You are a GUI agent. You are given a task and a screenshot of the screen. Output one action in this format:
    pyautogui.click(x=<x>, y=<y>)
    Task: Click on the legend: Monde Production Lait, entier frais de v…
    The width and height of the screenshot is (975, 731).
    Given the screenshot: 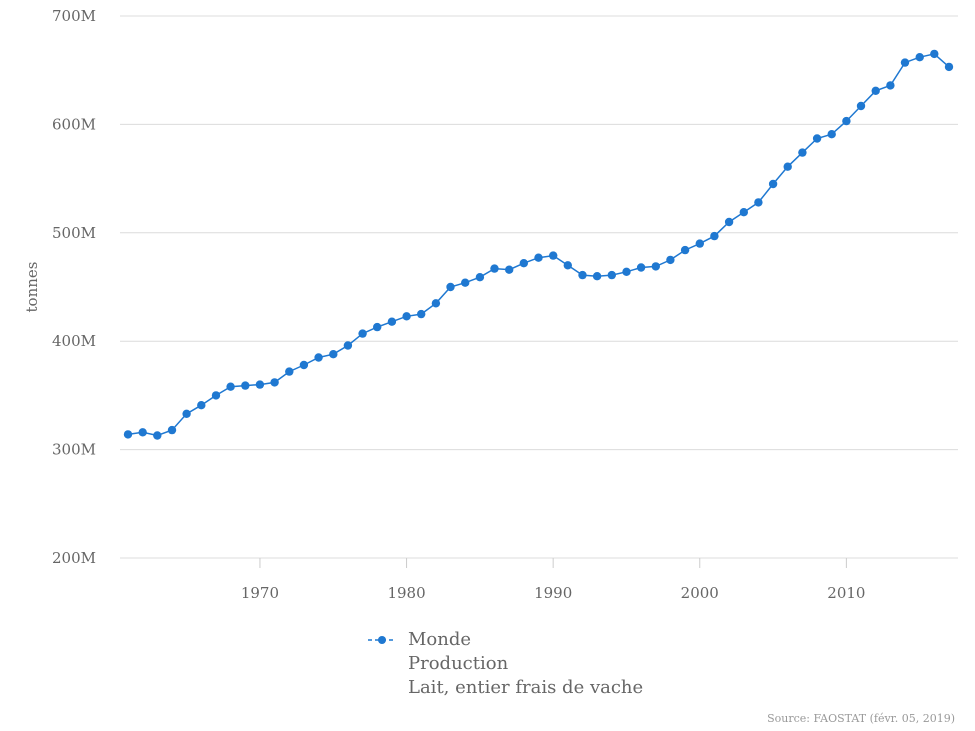 What is the action you would take?
    pyautogui.click(x=504, y=664)
    